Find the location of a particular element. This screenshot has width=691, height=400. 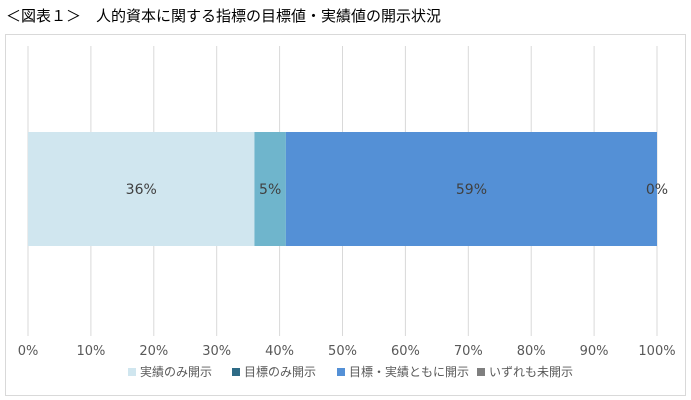

x-tick-label: 70% is located at coordinates (468, 351).